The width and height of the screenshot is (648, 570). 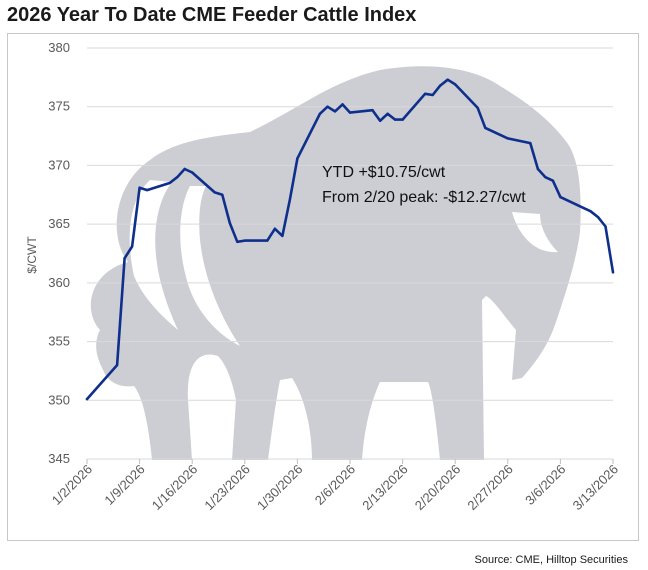 What do you see at coordinates (59, 458) in the screenshot?
I see `y-tick-label: 345` at bounding box center [59, 458].